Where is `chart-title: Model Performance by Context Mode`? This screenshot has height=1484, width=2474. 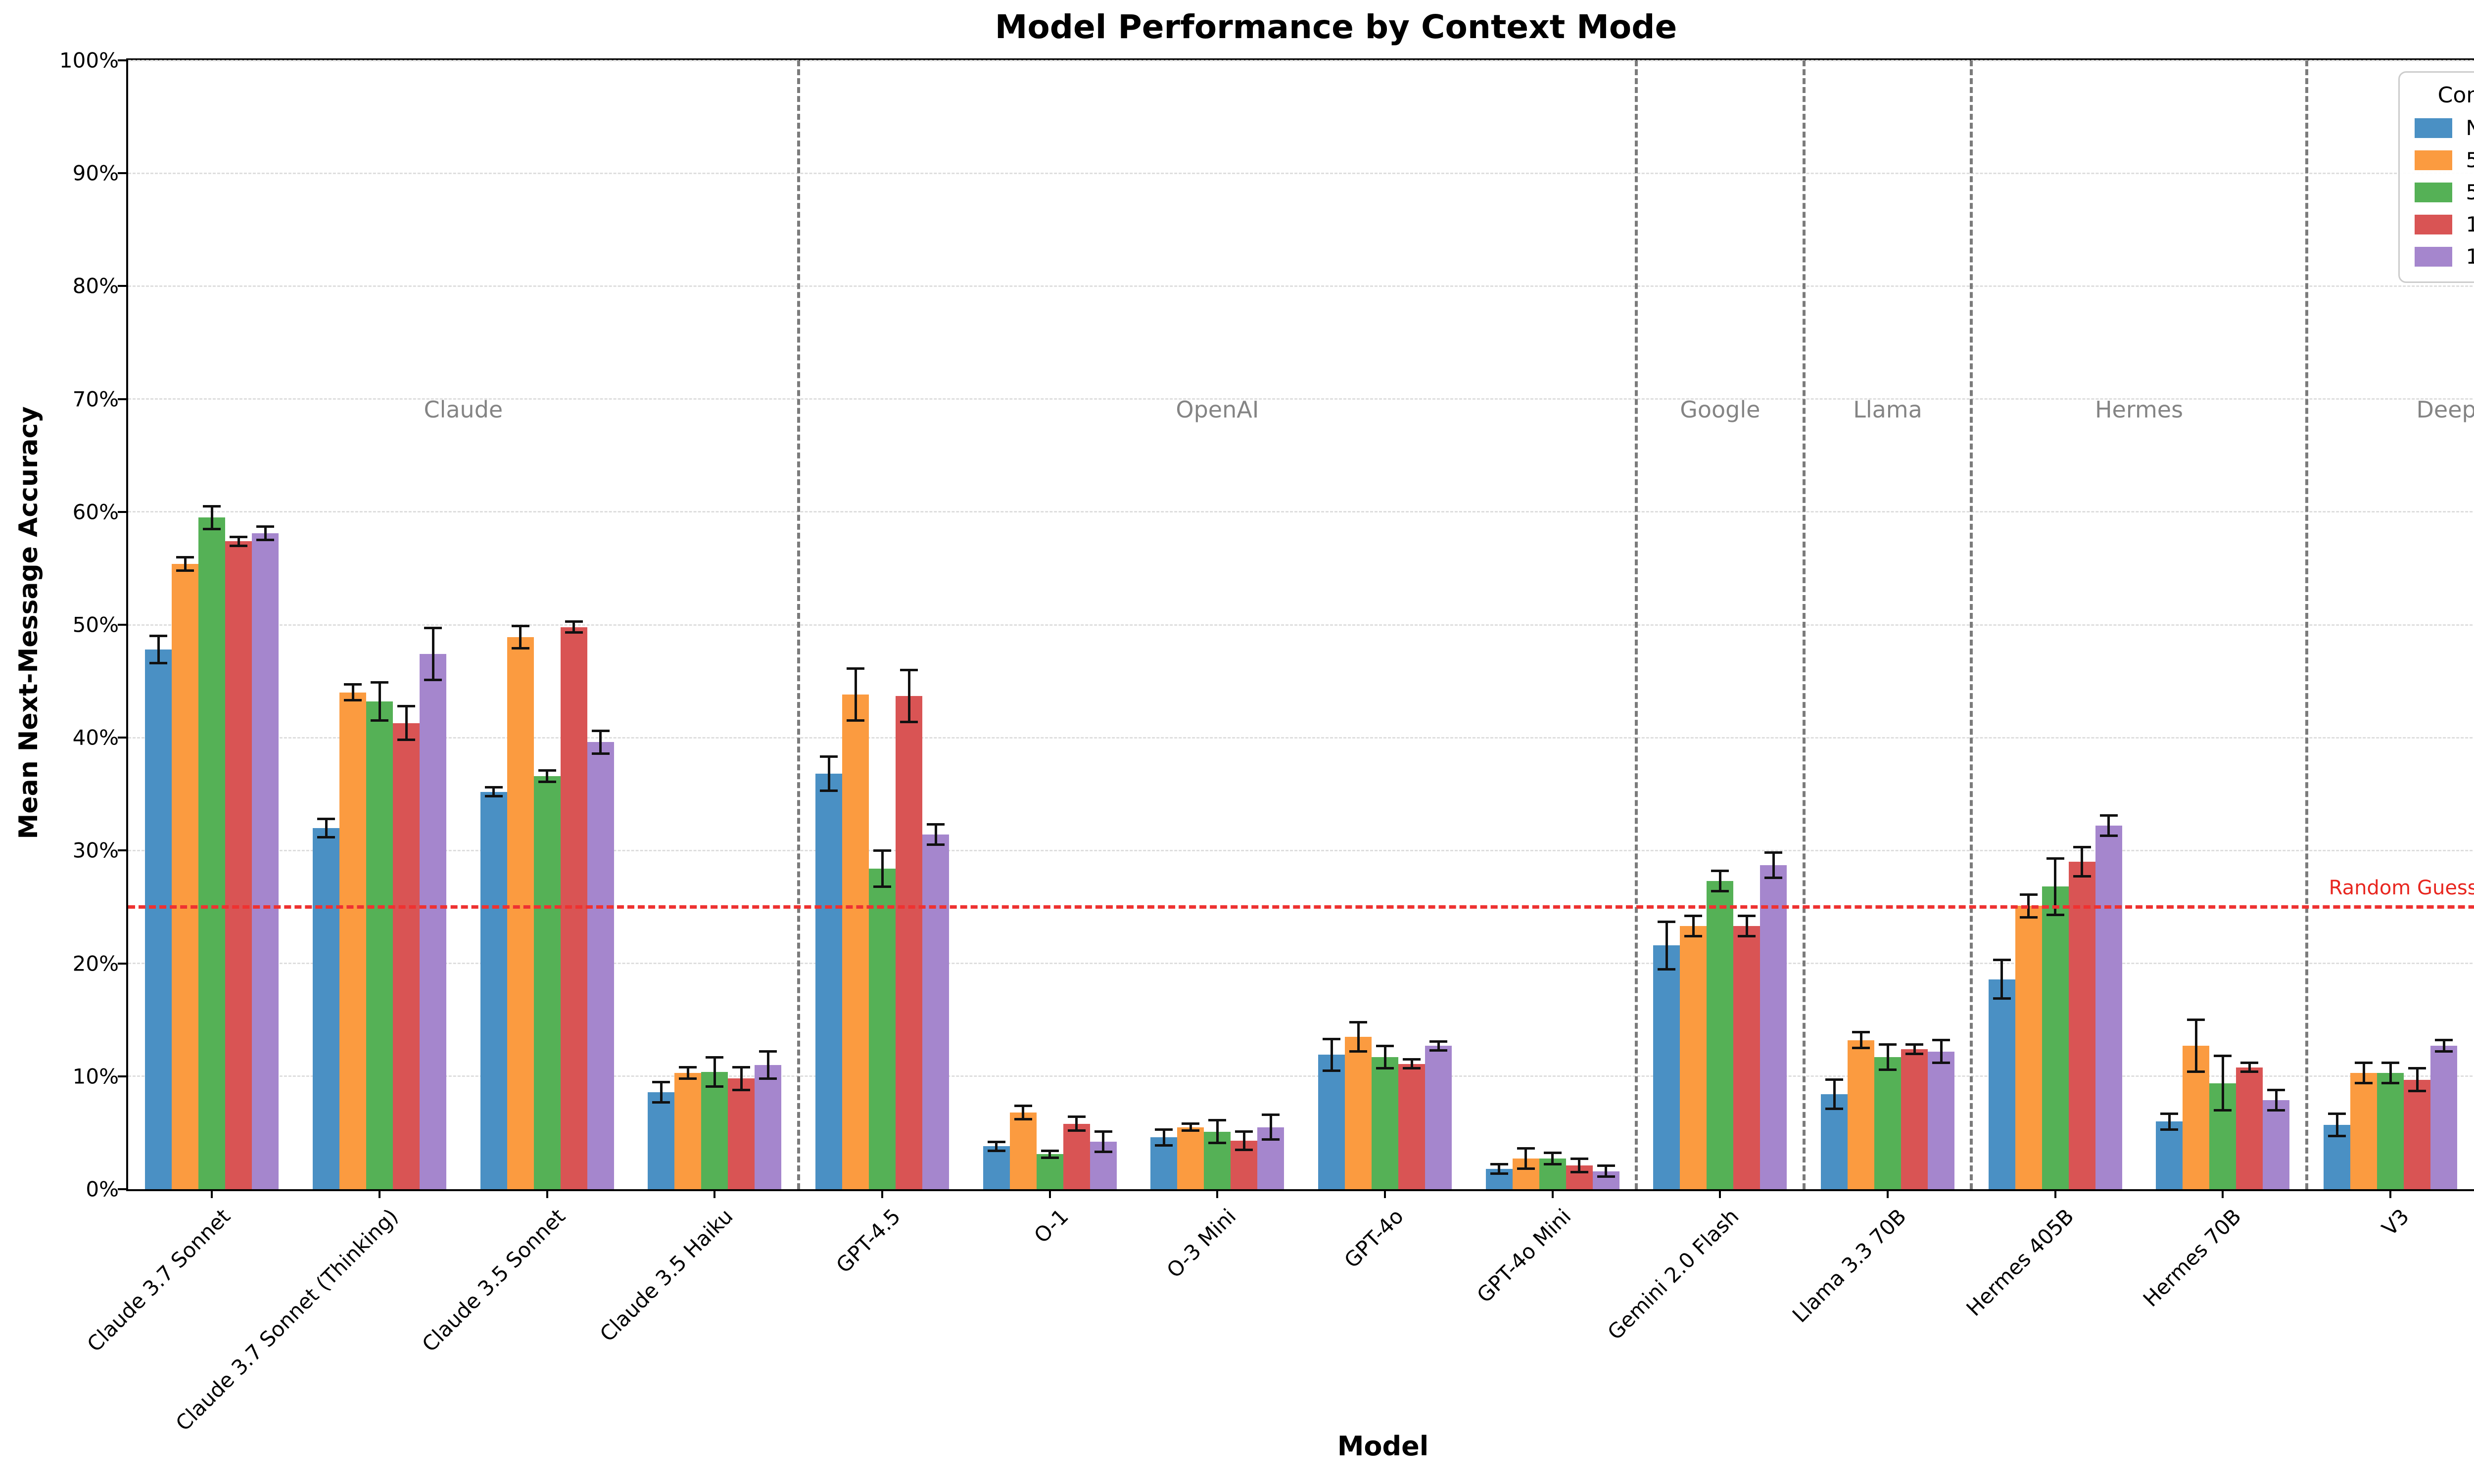 chart-title: Model Performance by Context Mode is located at coordinates (1336, 27).